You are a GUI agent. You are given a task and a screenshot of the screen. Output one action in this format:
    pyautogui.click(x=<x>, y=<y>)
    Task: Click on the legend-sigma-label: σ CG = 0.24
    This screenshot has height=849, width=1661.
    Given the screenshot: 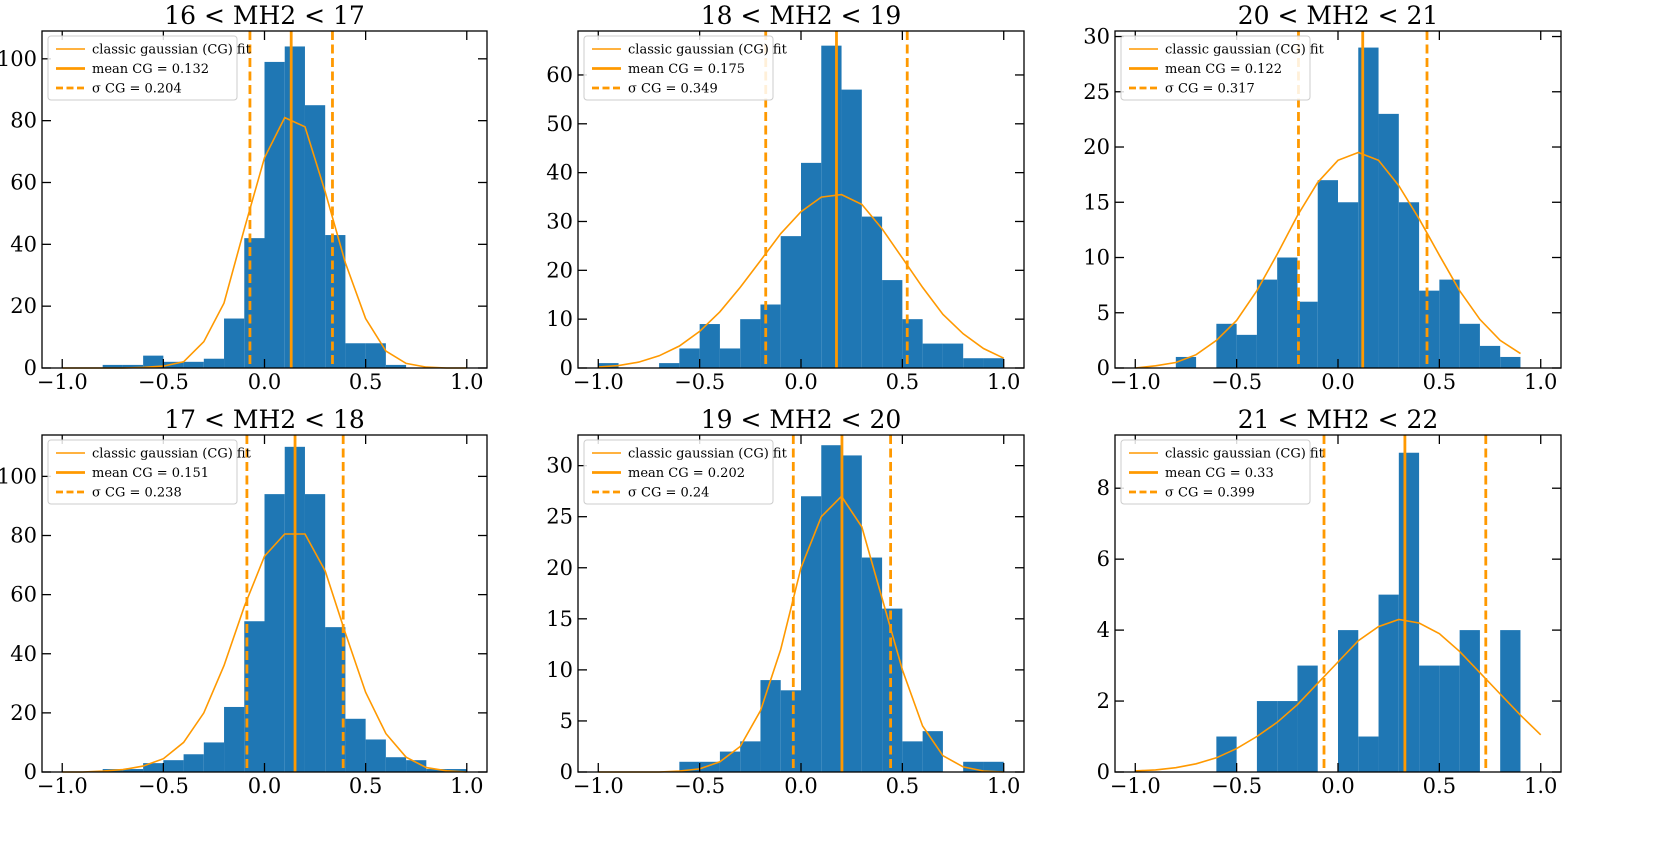 What is the action you would take?
    pyautogui.click(x=668, y=493)
    